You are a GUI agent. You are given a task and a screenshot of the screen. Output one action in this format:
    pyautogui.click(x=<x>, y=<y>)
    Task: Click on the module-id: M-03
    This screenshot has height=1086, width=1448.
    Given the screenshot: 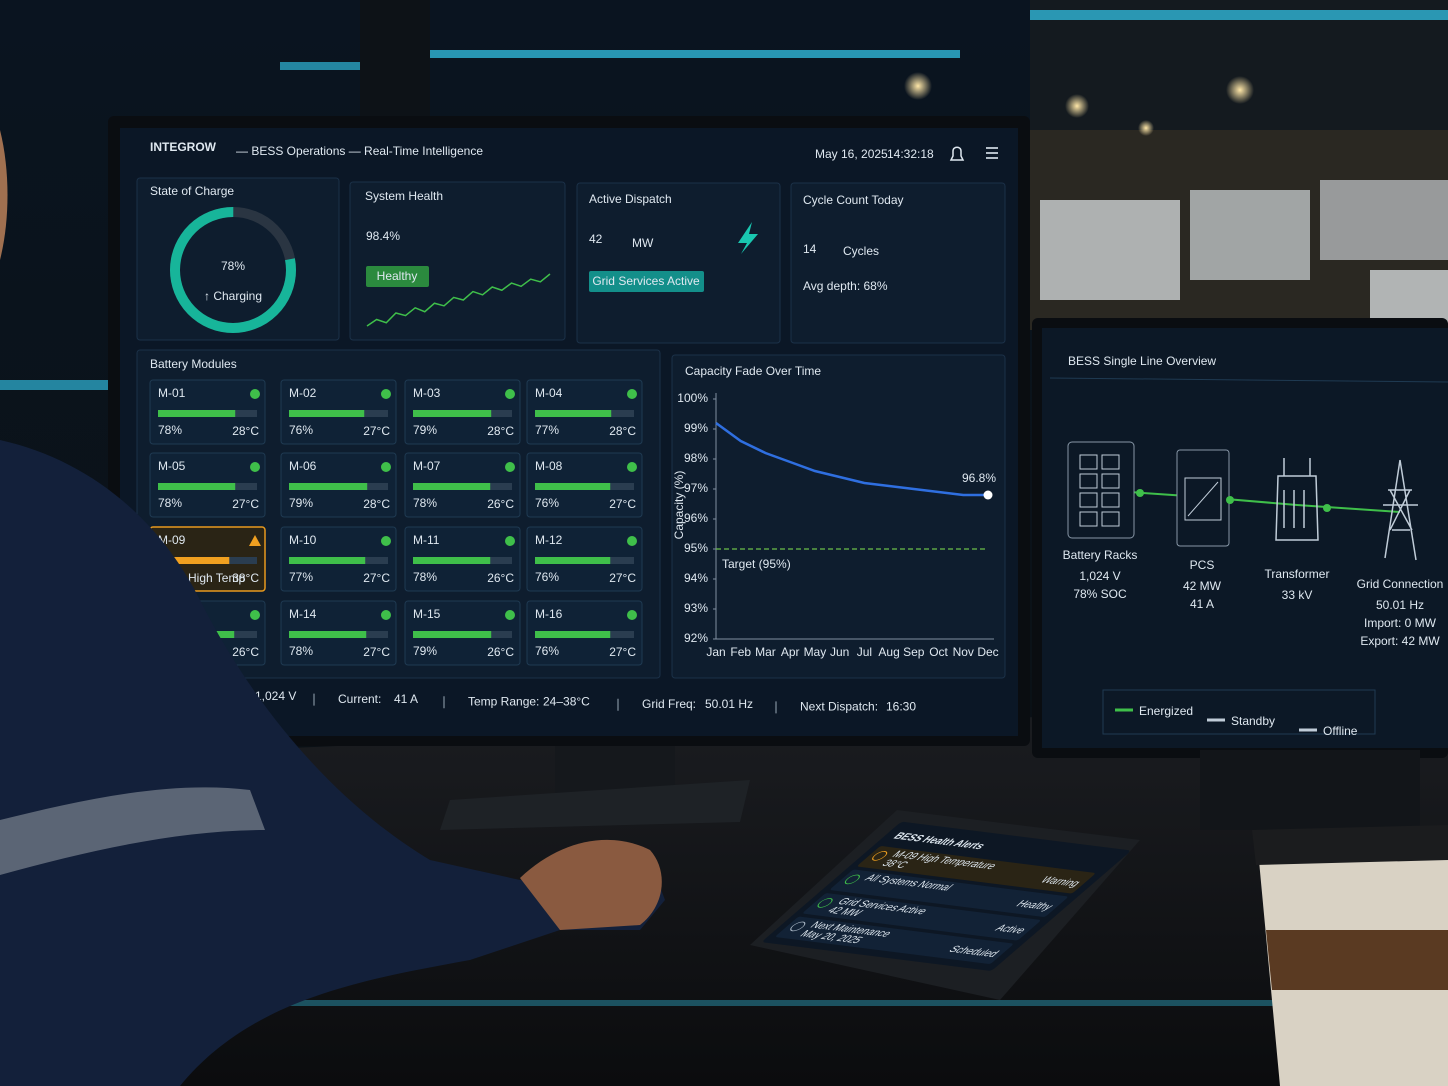 What is the action you would take?
    pyautogui.click(x=427, y=393)
    